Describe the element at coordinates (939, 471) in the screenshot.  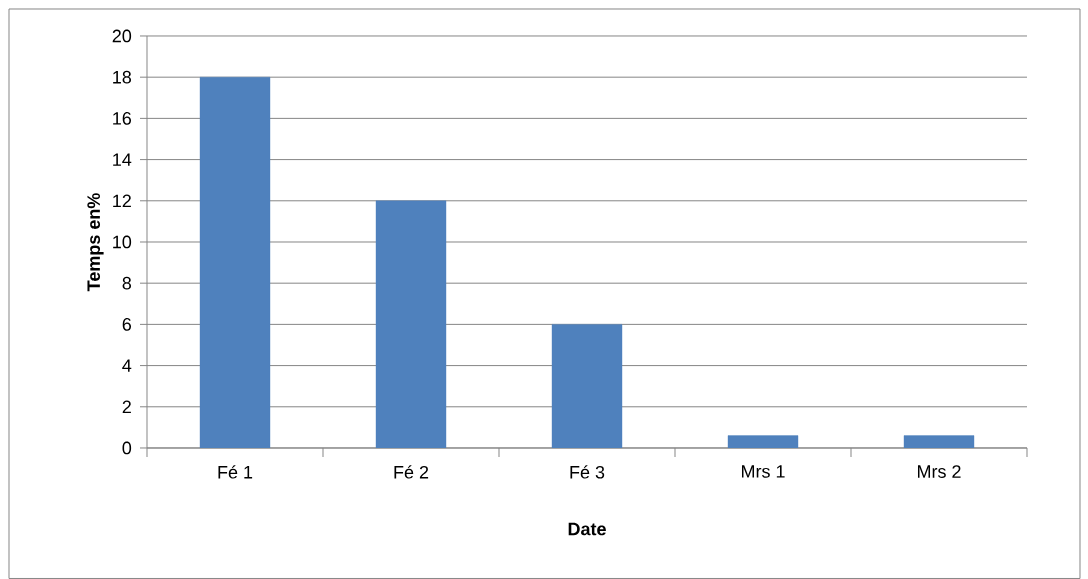
I see `x-tick-label: Mrs 2` at that location.